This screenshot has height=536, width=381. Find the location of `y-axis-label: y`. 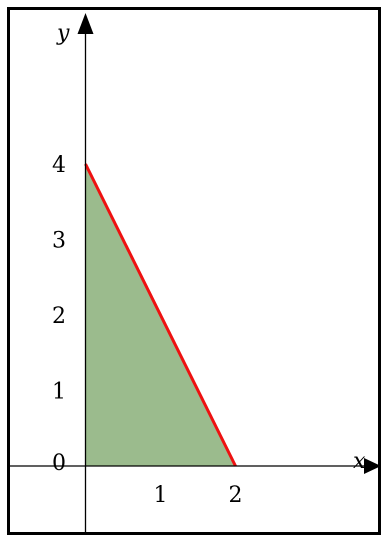

y-axis-label: y is located at coordinates (63, 33).